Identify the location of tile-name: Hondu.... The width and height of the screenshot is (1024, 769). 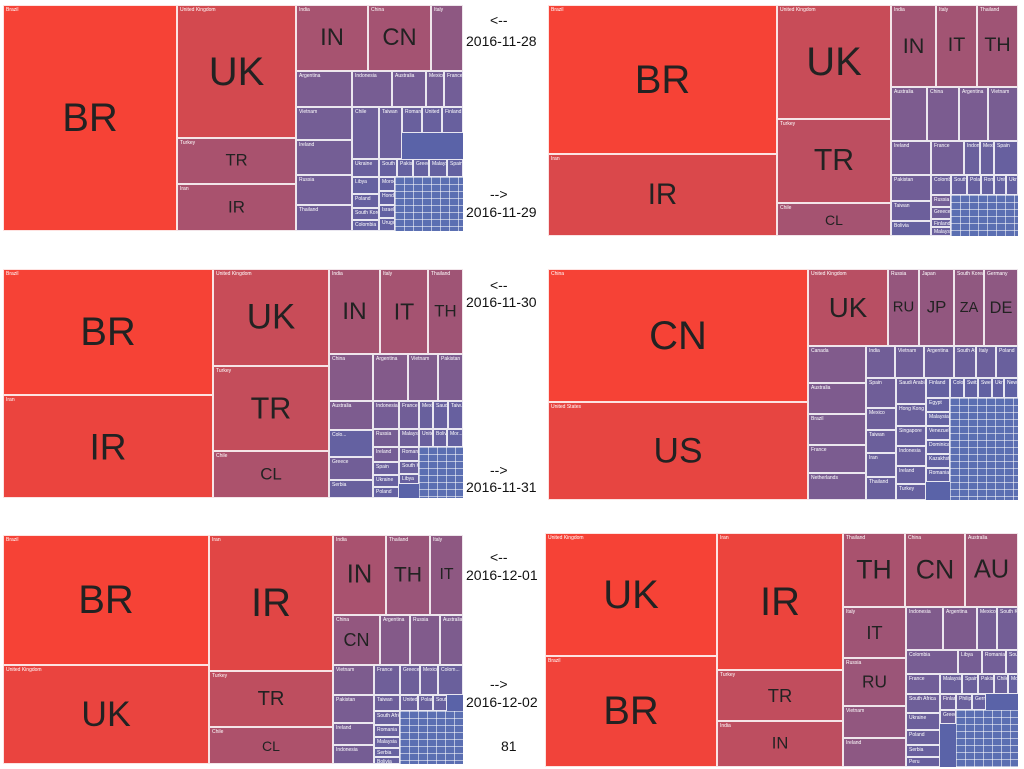
(388, 196).